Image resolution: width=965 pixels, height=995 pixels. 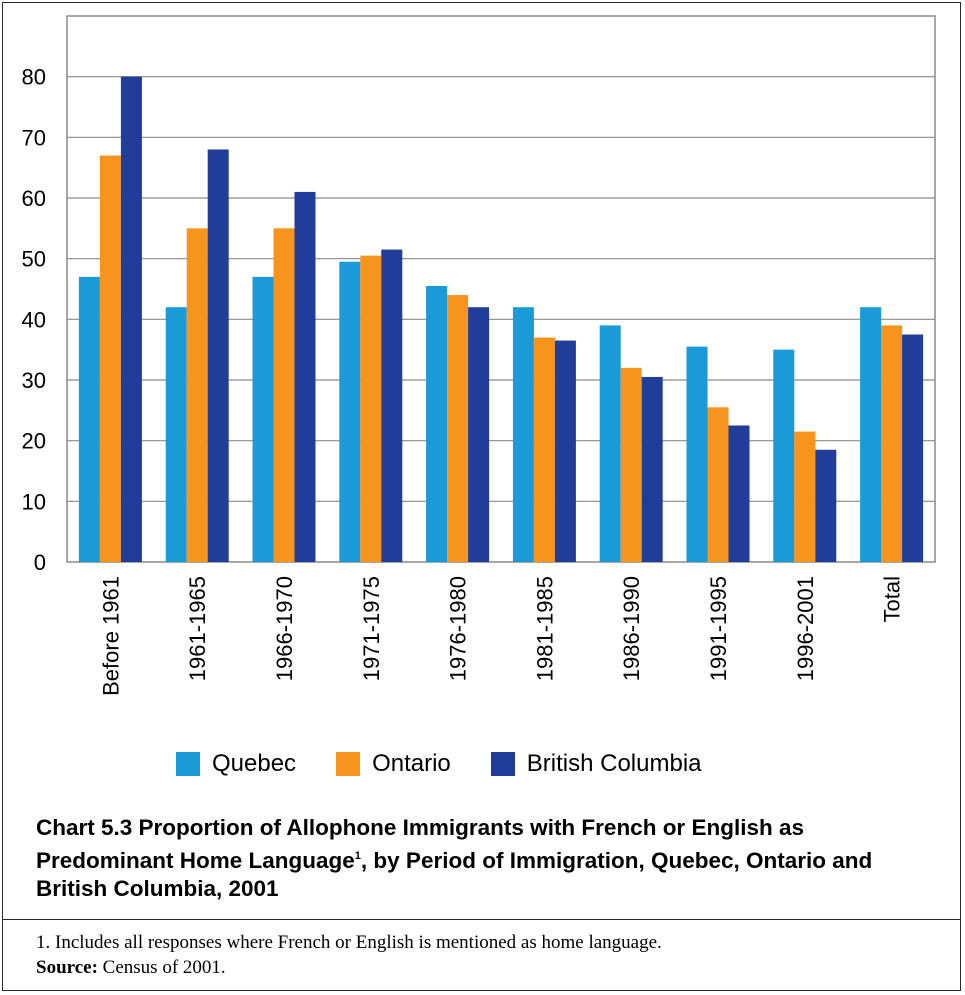 What do you see at coordinates (486, 967) in the screenshot?
I see `footnote-source: Source: Census of 2001.` at bounding box center [486, 967].